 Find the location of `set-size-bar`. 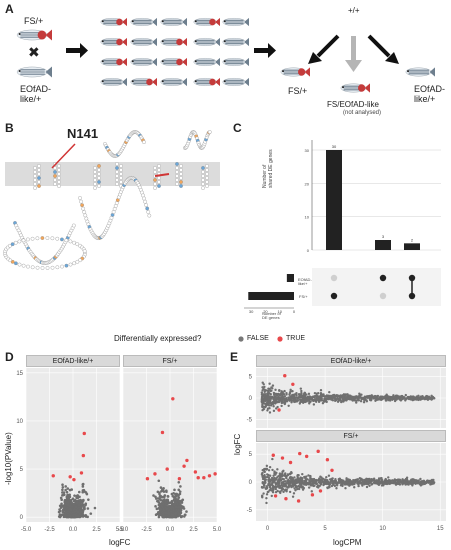

set-size-bar is located at coordinates (271, 296).